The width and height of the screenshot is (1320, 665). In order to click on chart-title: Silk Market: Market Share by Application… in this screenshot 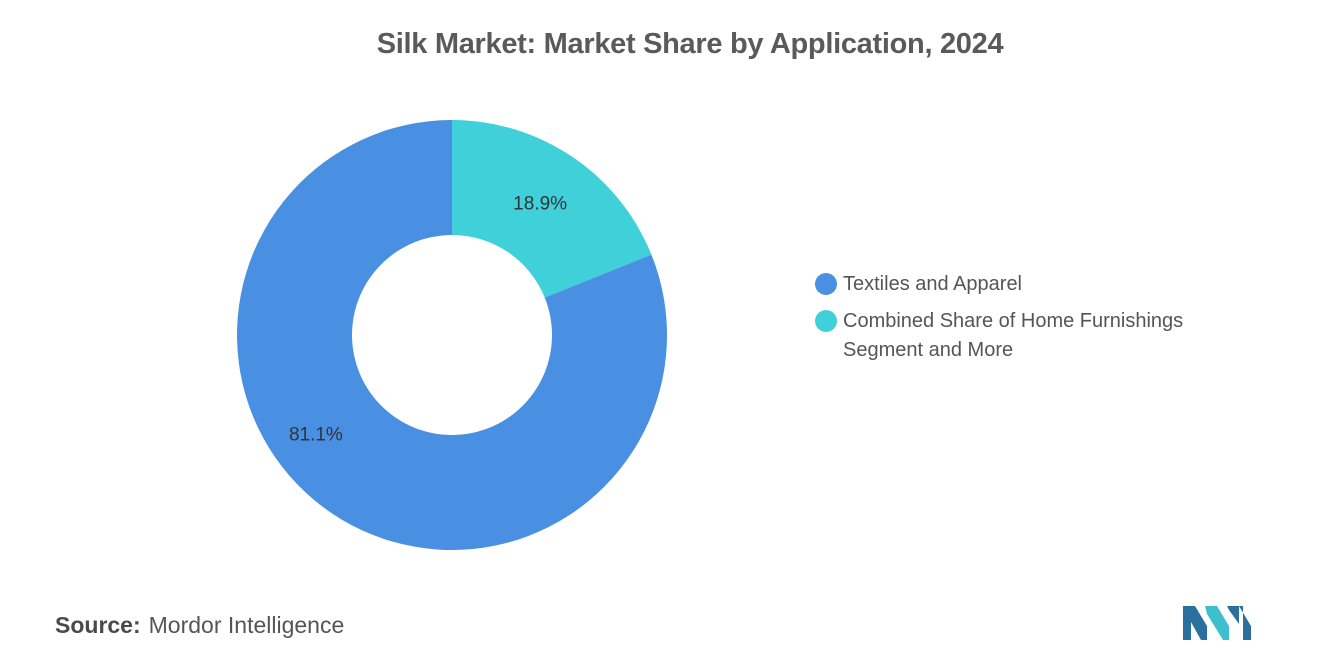, I will do `click(690, 44)`.